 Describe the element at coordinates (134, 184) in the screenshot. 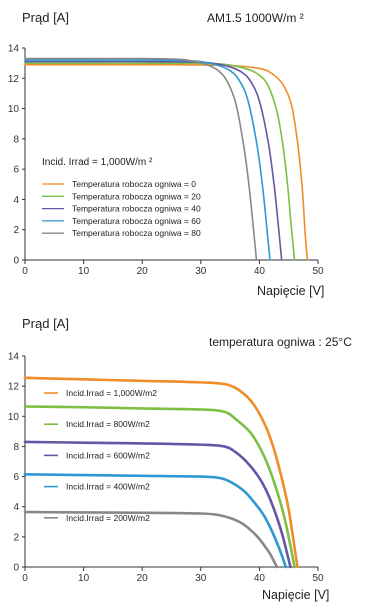

I see `legend-label: Temperatura robocza ogniwa = 0` at that location.